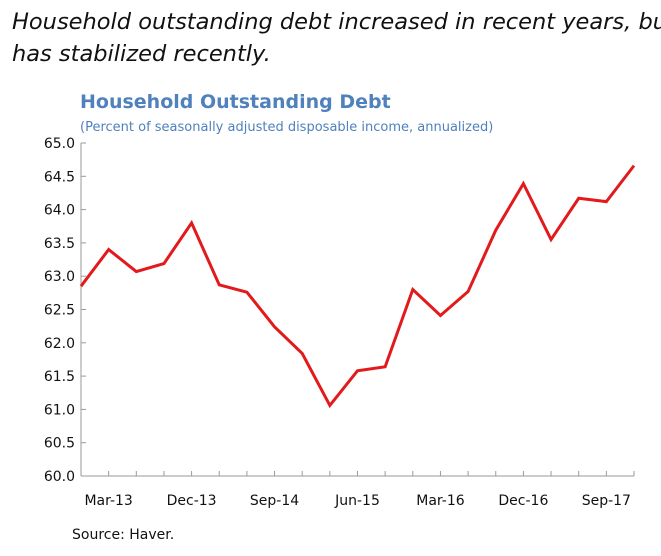  What do you see at coordinates (606, 501) in the screenshot?
I see `x-tick-label: Sep-17` at bounding box center [606, 501].